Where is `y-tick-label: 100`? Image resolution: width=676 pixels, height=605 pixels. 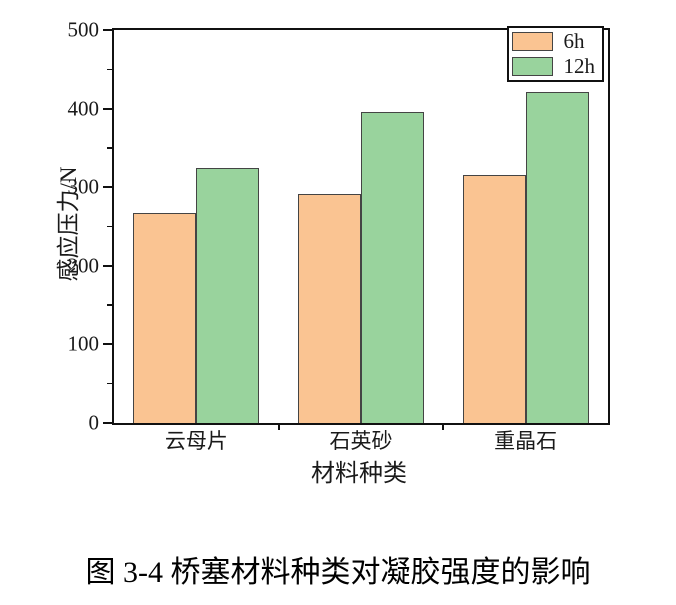
y-tick-label: 100 is located at coordinates (83, 343).